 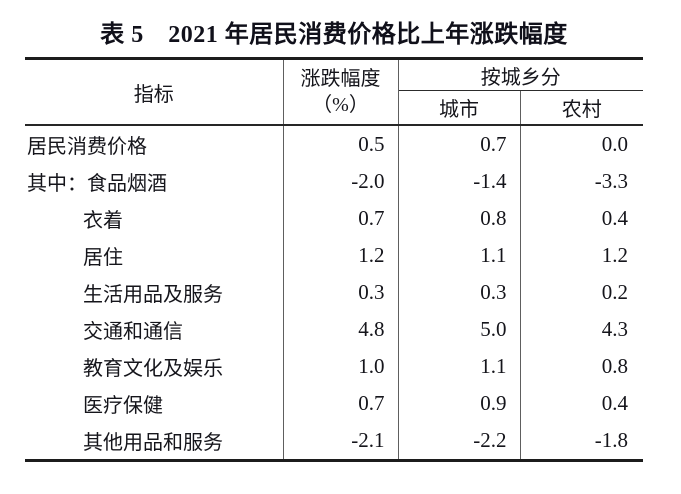 I want to click on table-row: 医疗保健 0.7 0.9 0.4, so click(x=334, y=403).